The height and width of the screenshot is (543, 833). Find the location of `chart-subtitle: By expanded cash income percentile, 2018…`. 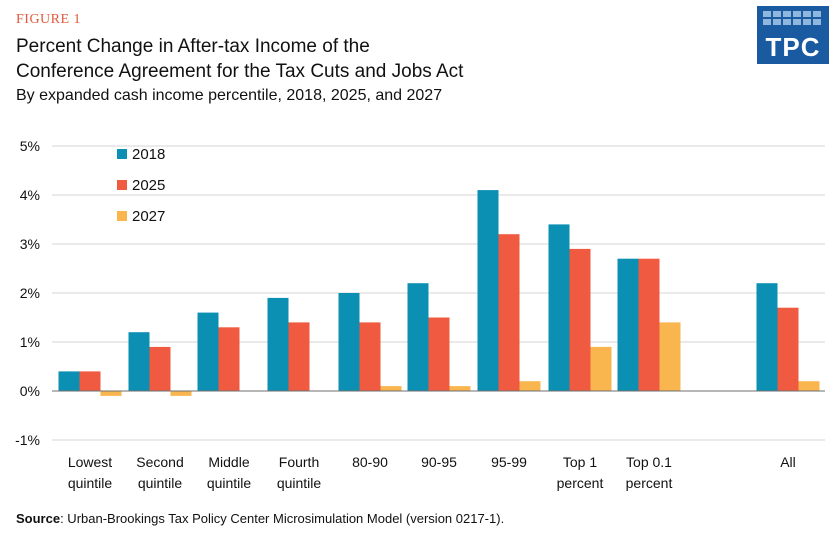

chart-subtitle: By expanded cash income percentile, 2018… is located at coordinates (229, 95).